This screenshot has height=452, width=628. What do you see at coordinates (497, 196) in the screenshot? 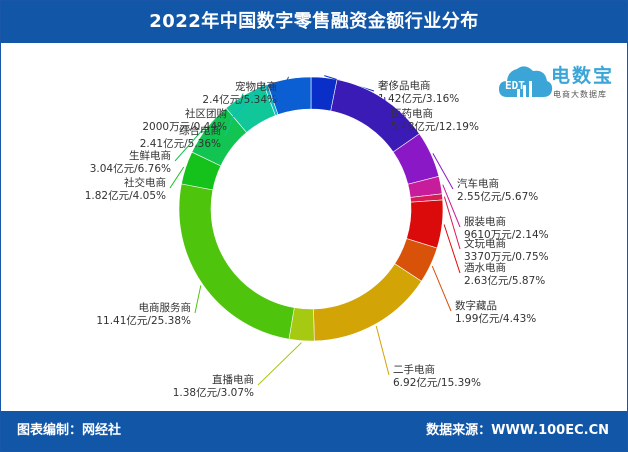
I see `slice-value-3: 2.55亿元/5.67%` at bounding box center [497, 196].